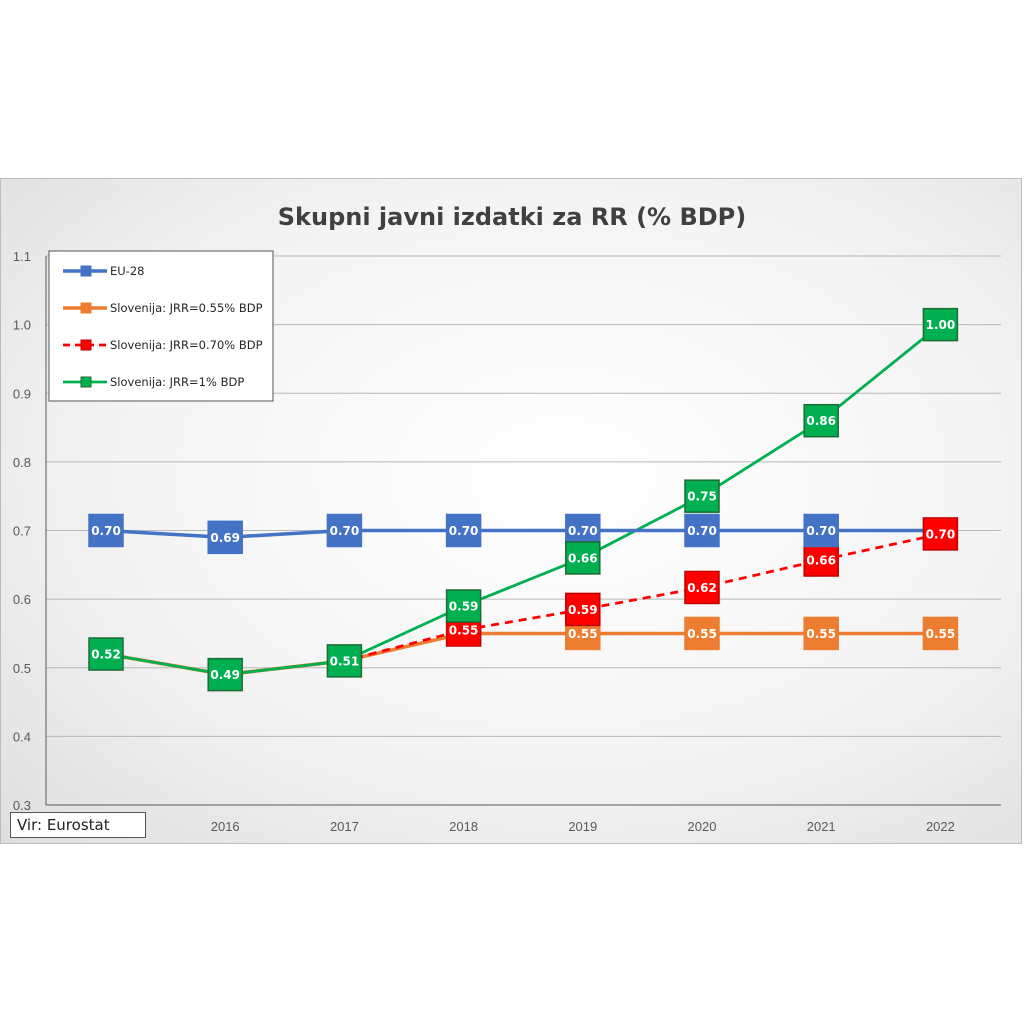  I want to click on data-label: 0.75, so click(702, 497).